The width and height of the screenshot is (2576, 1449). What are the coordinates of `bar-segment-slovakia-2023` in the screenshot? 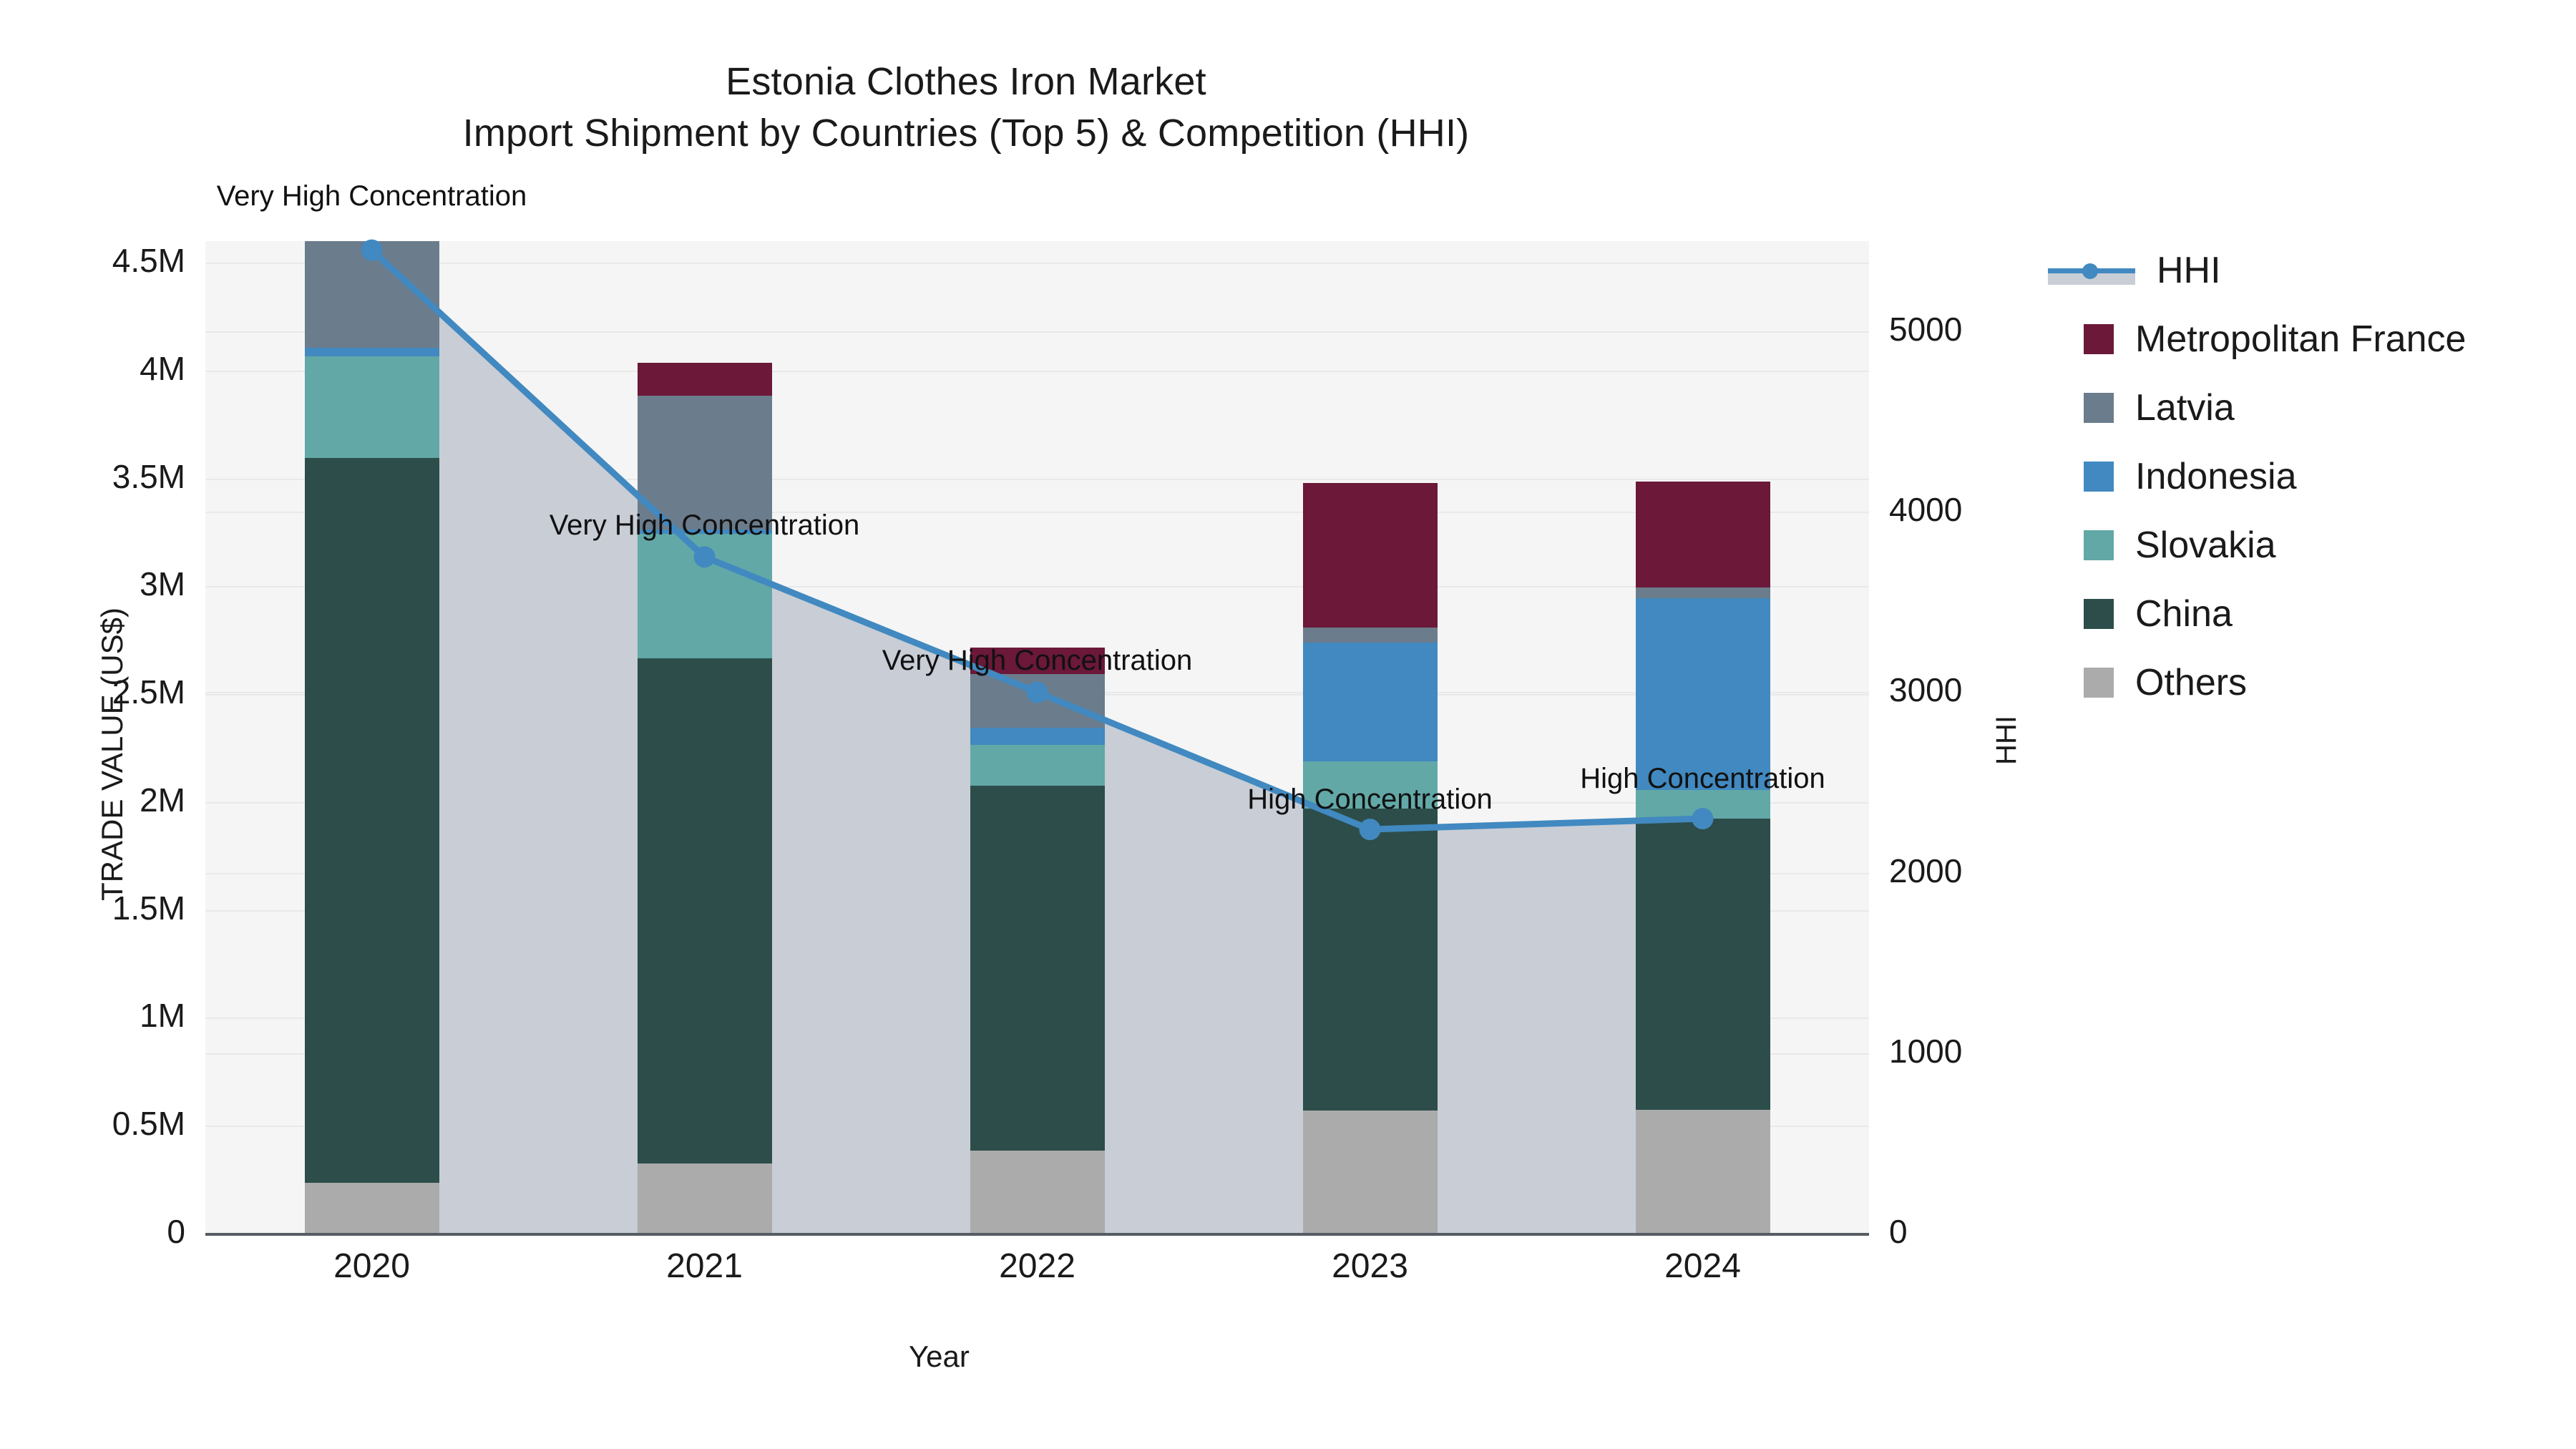 It's located at (1370, 785).